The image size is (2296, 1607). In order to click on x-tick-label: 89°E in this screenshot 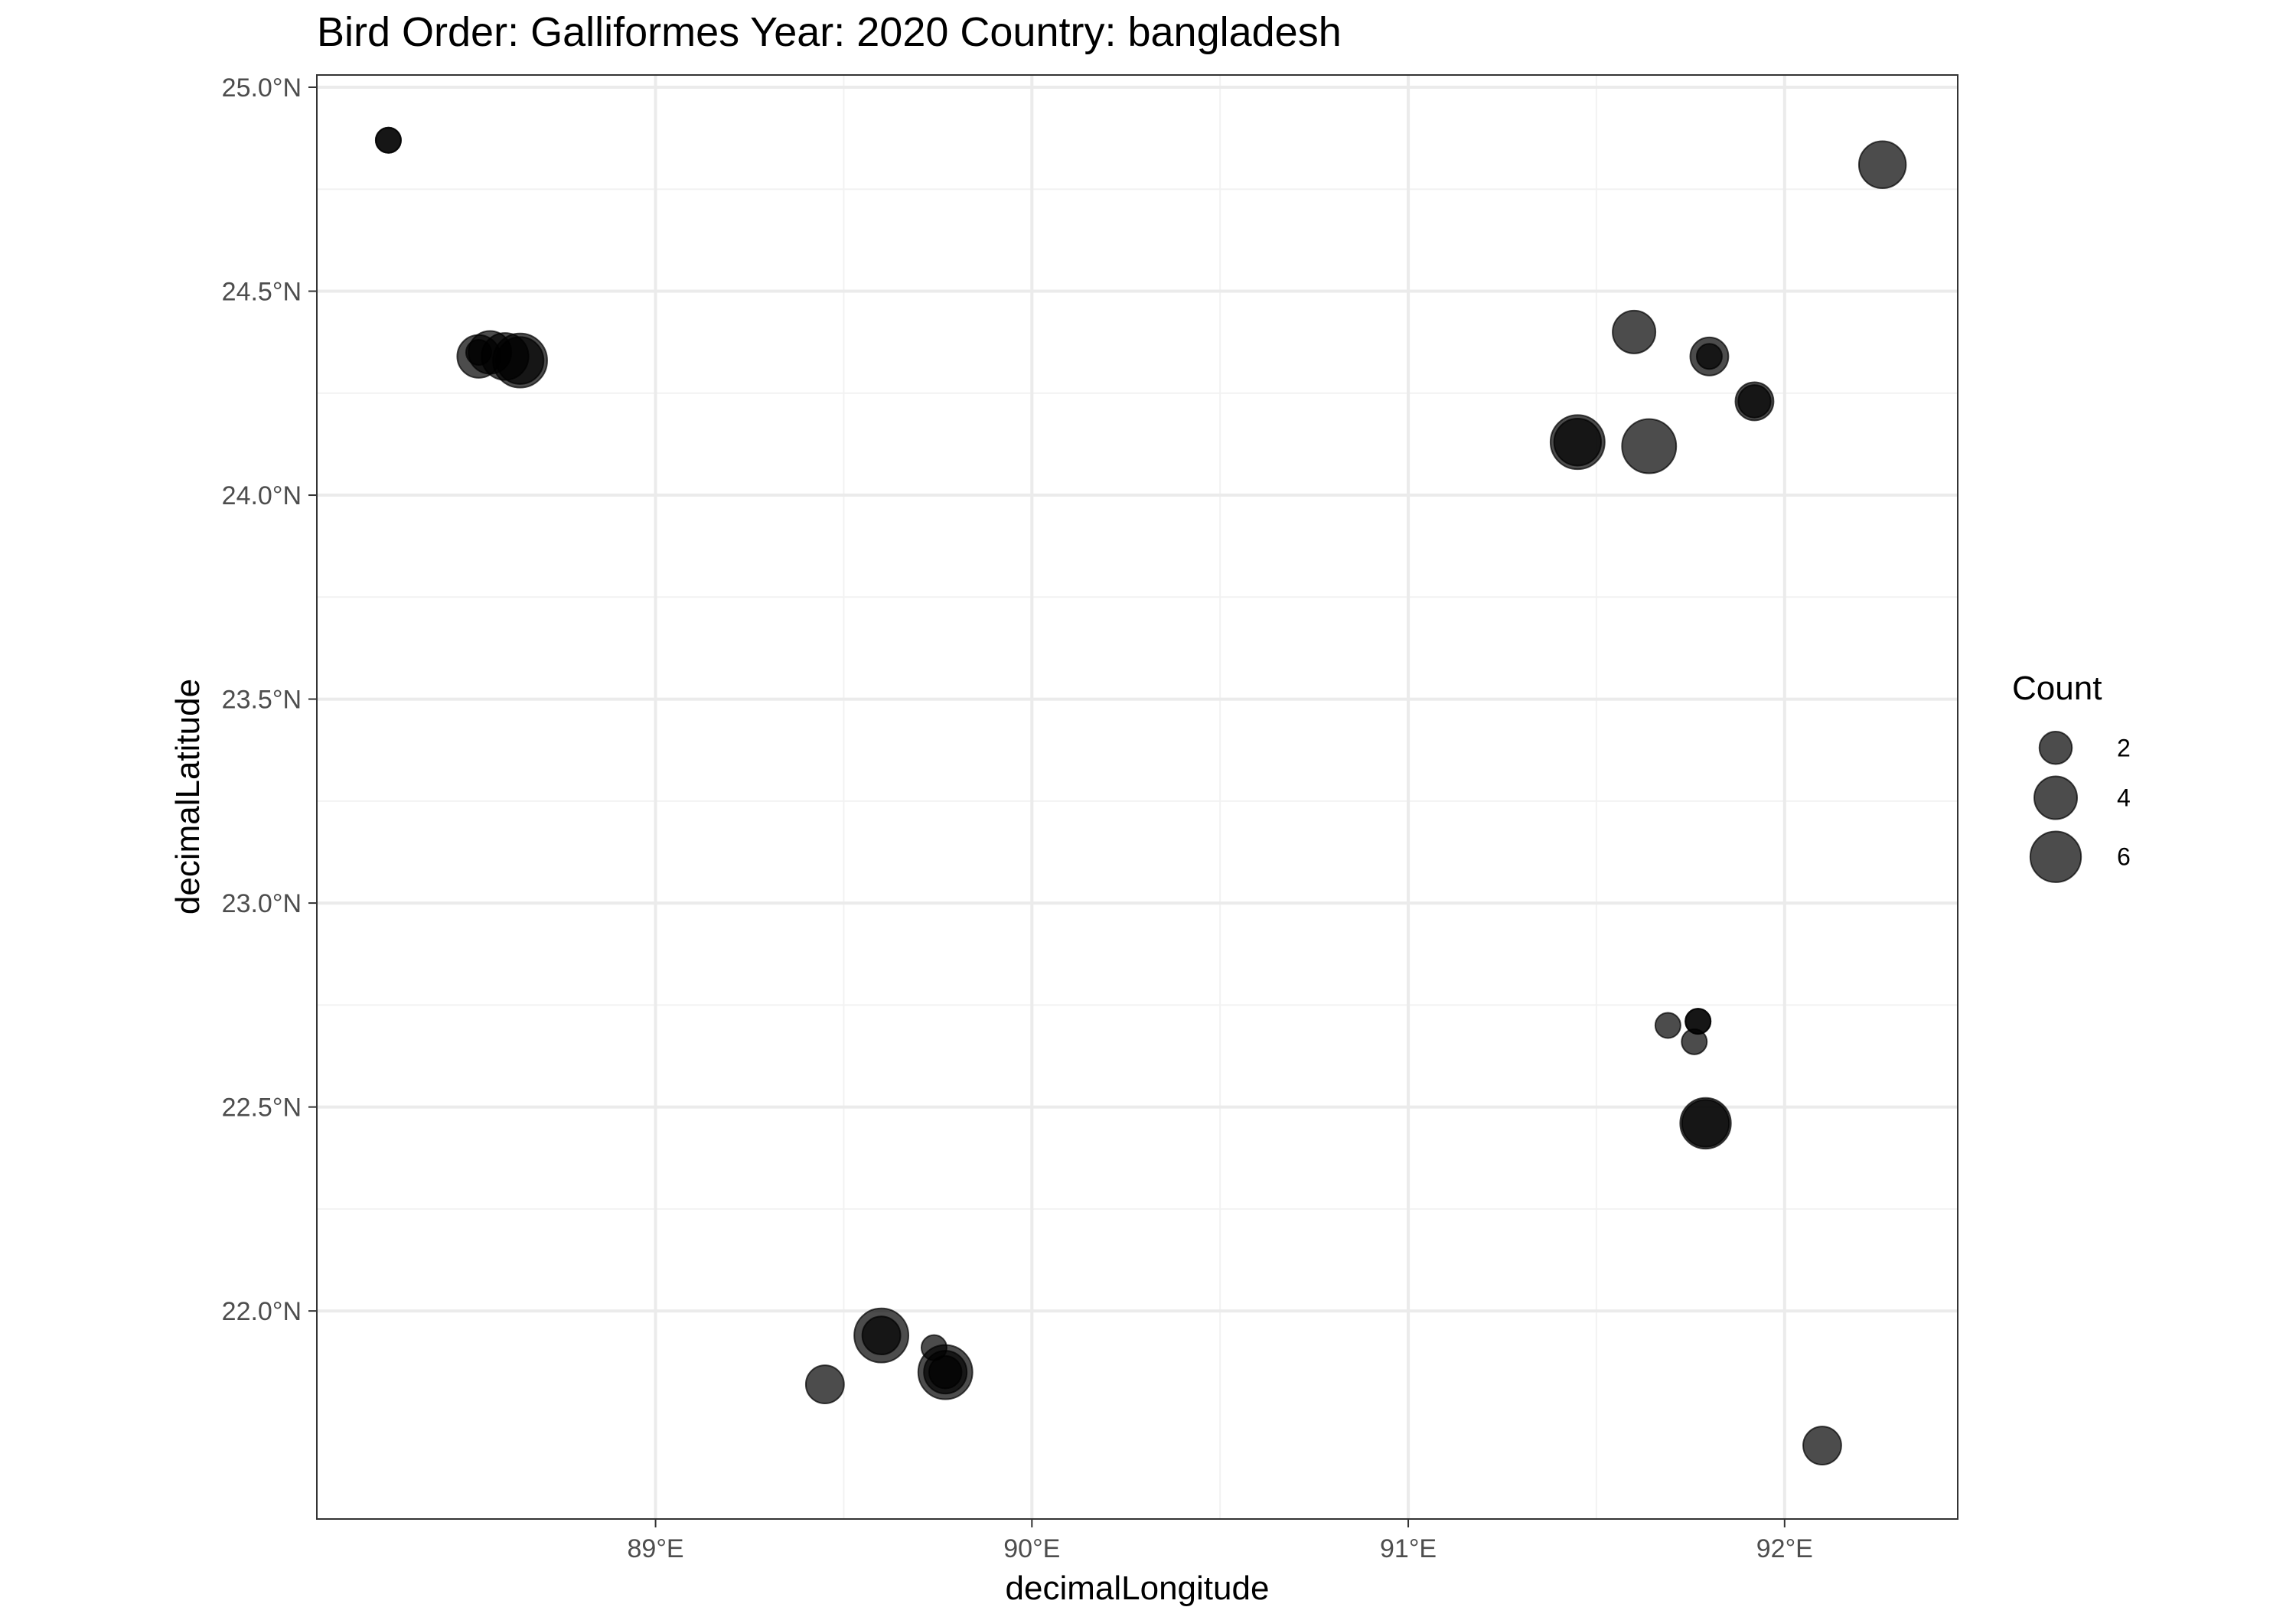, I will do `click(656, 1548)`.